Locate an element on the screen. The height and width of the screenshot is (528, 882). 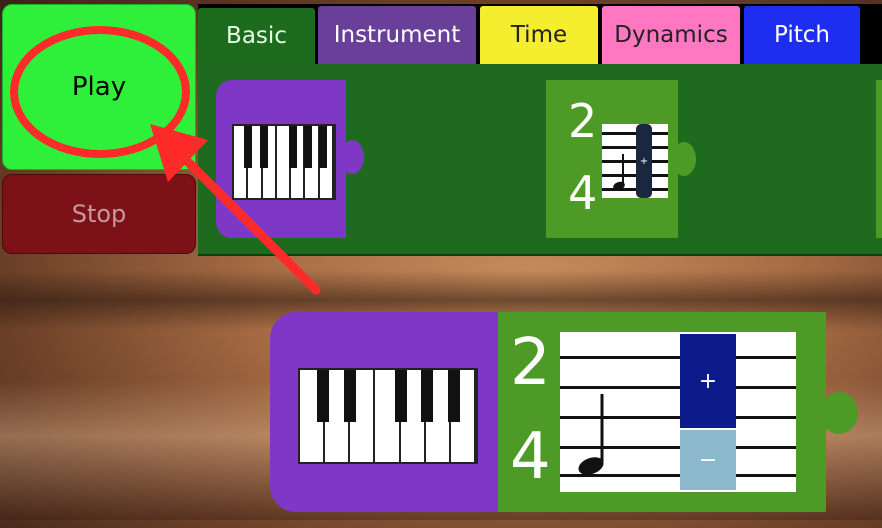
tab-basic: Basic is located at coordinates (256, 36).